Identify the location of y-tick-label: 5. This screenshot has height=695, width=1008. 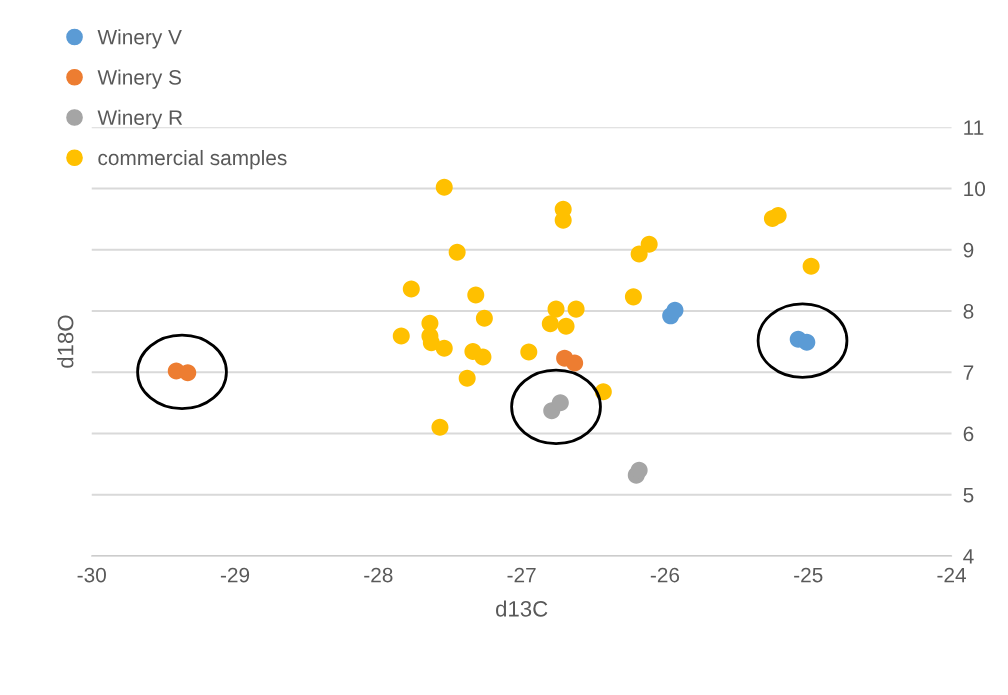
(968, 495).